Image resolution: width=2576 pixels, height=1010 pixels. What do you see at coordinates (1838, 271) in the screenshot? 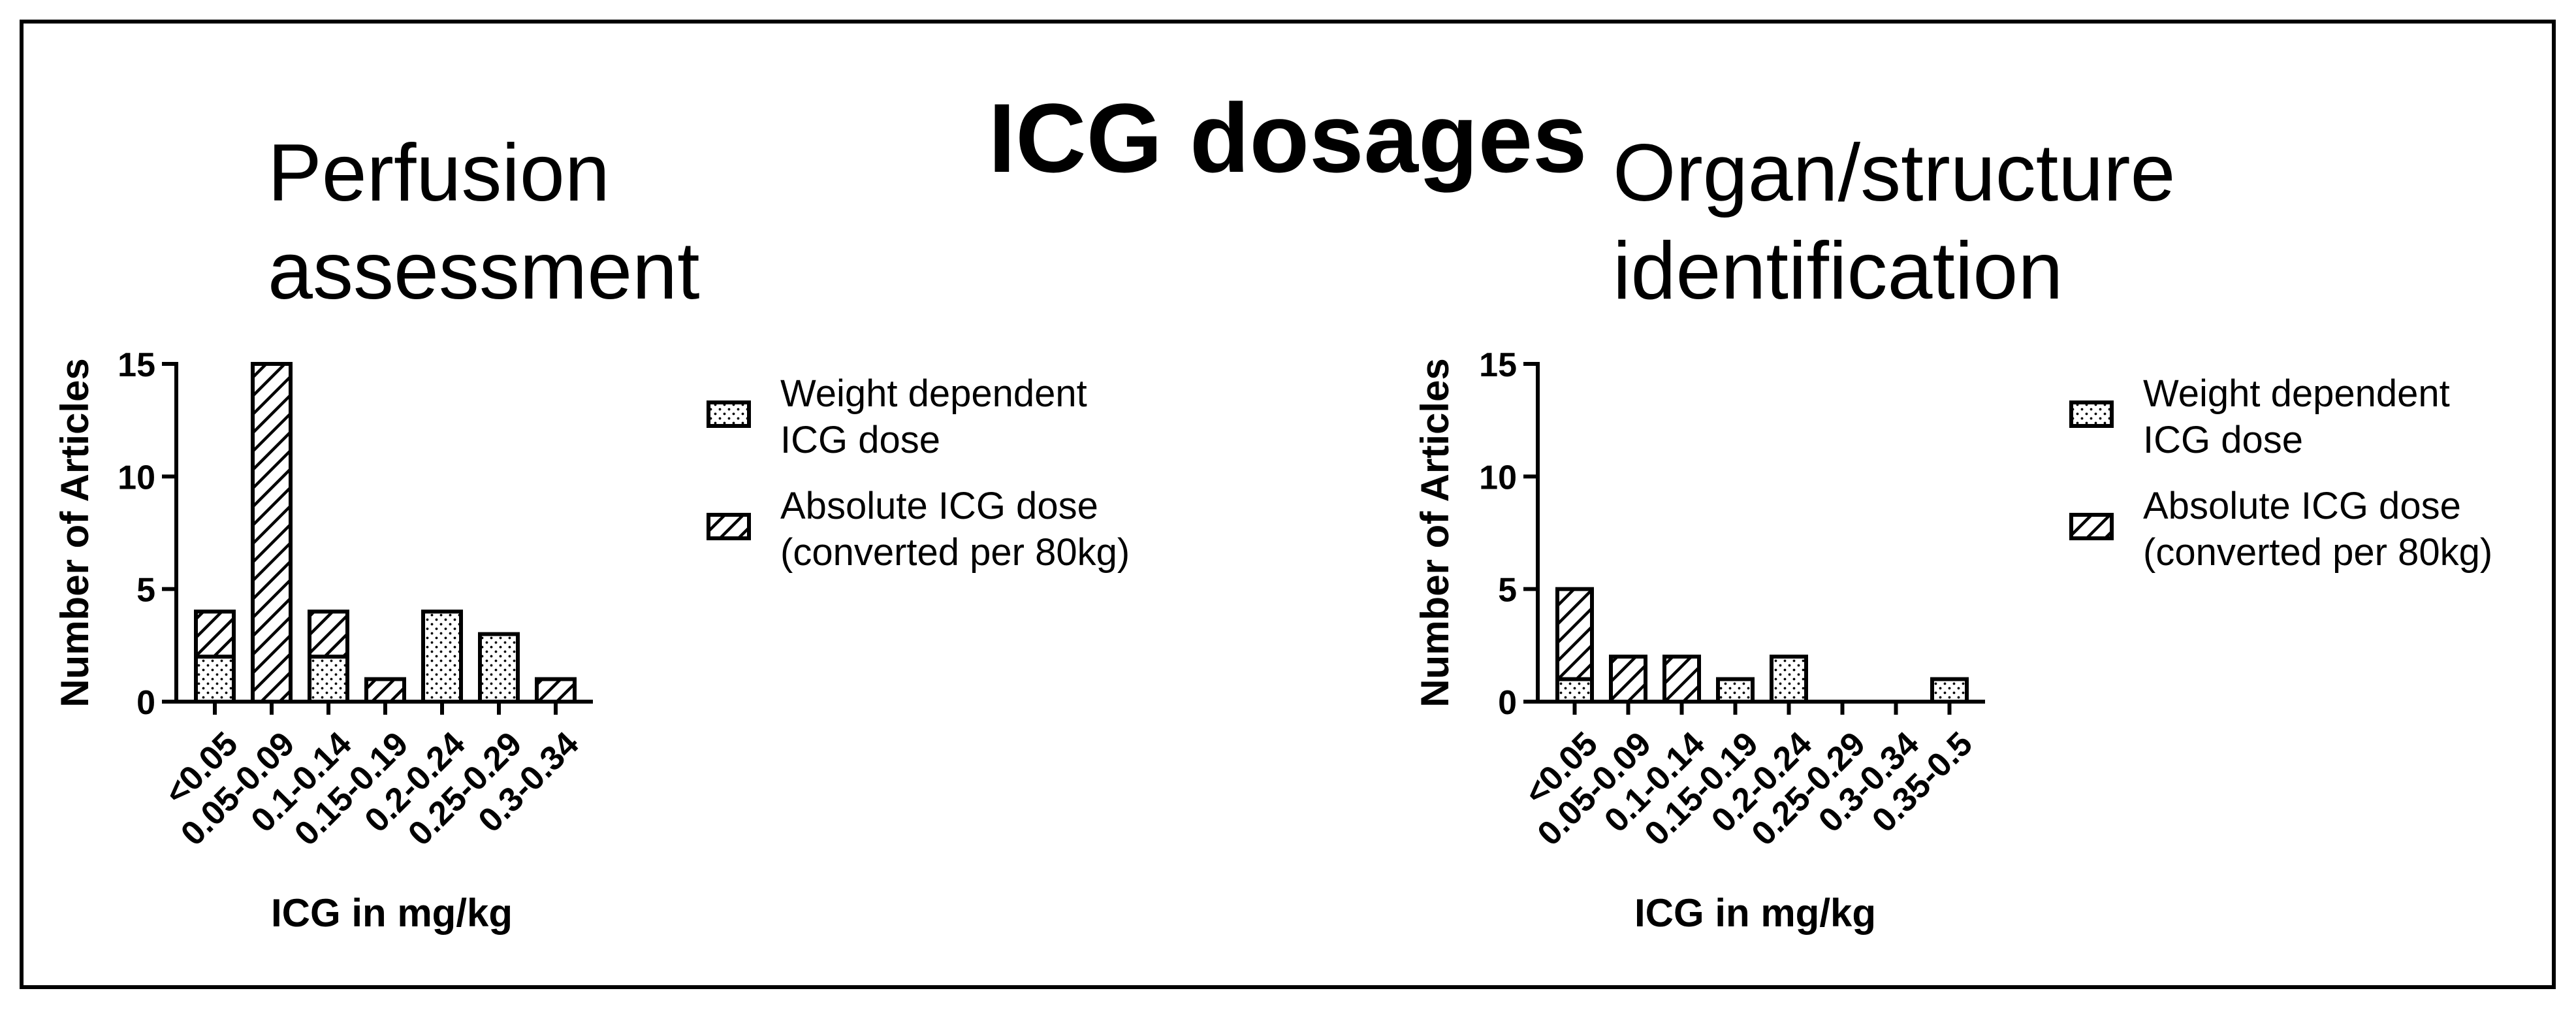
I see `panel-title-line-2: identification` at bounding box center [1838, 271].